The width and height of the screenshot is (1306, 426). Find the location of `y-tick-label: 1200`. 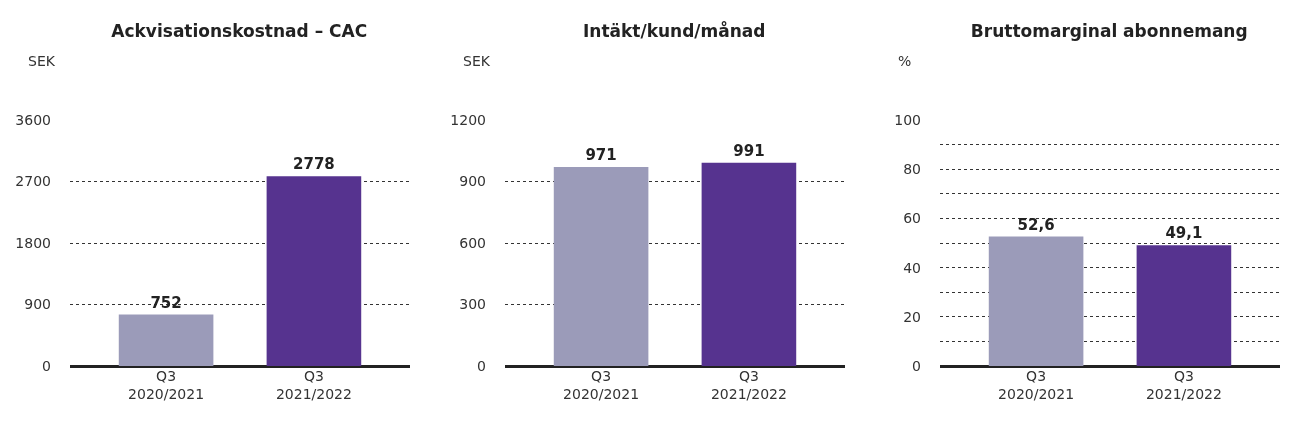

y-tick-label: 1200 is located at coordinates (468, 119).